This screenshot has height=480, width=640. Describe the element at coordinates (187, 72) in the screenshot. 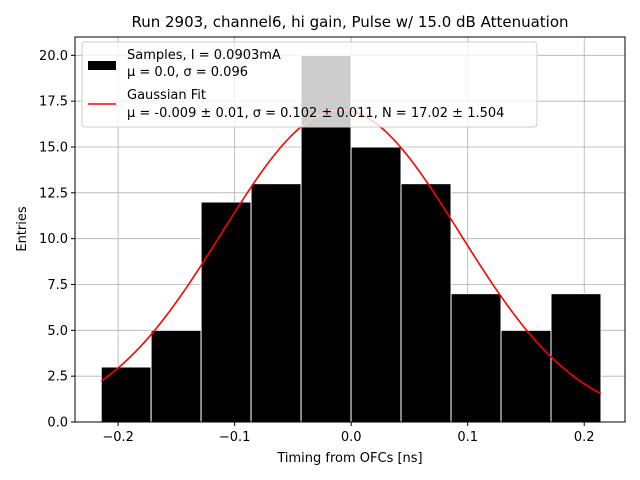

I see `legend-samples-stats: μ = 0.0, σ = 0.096` at that location.